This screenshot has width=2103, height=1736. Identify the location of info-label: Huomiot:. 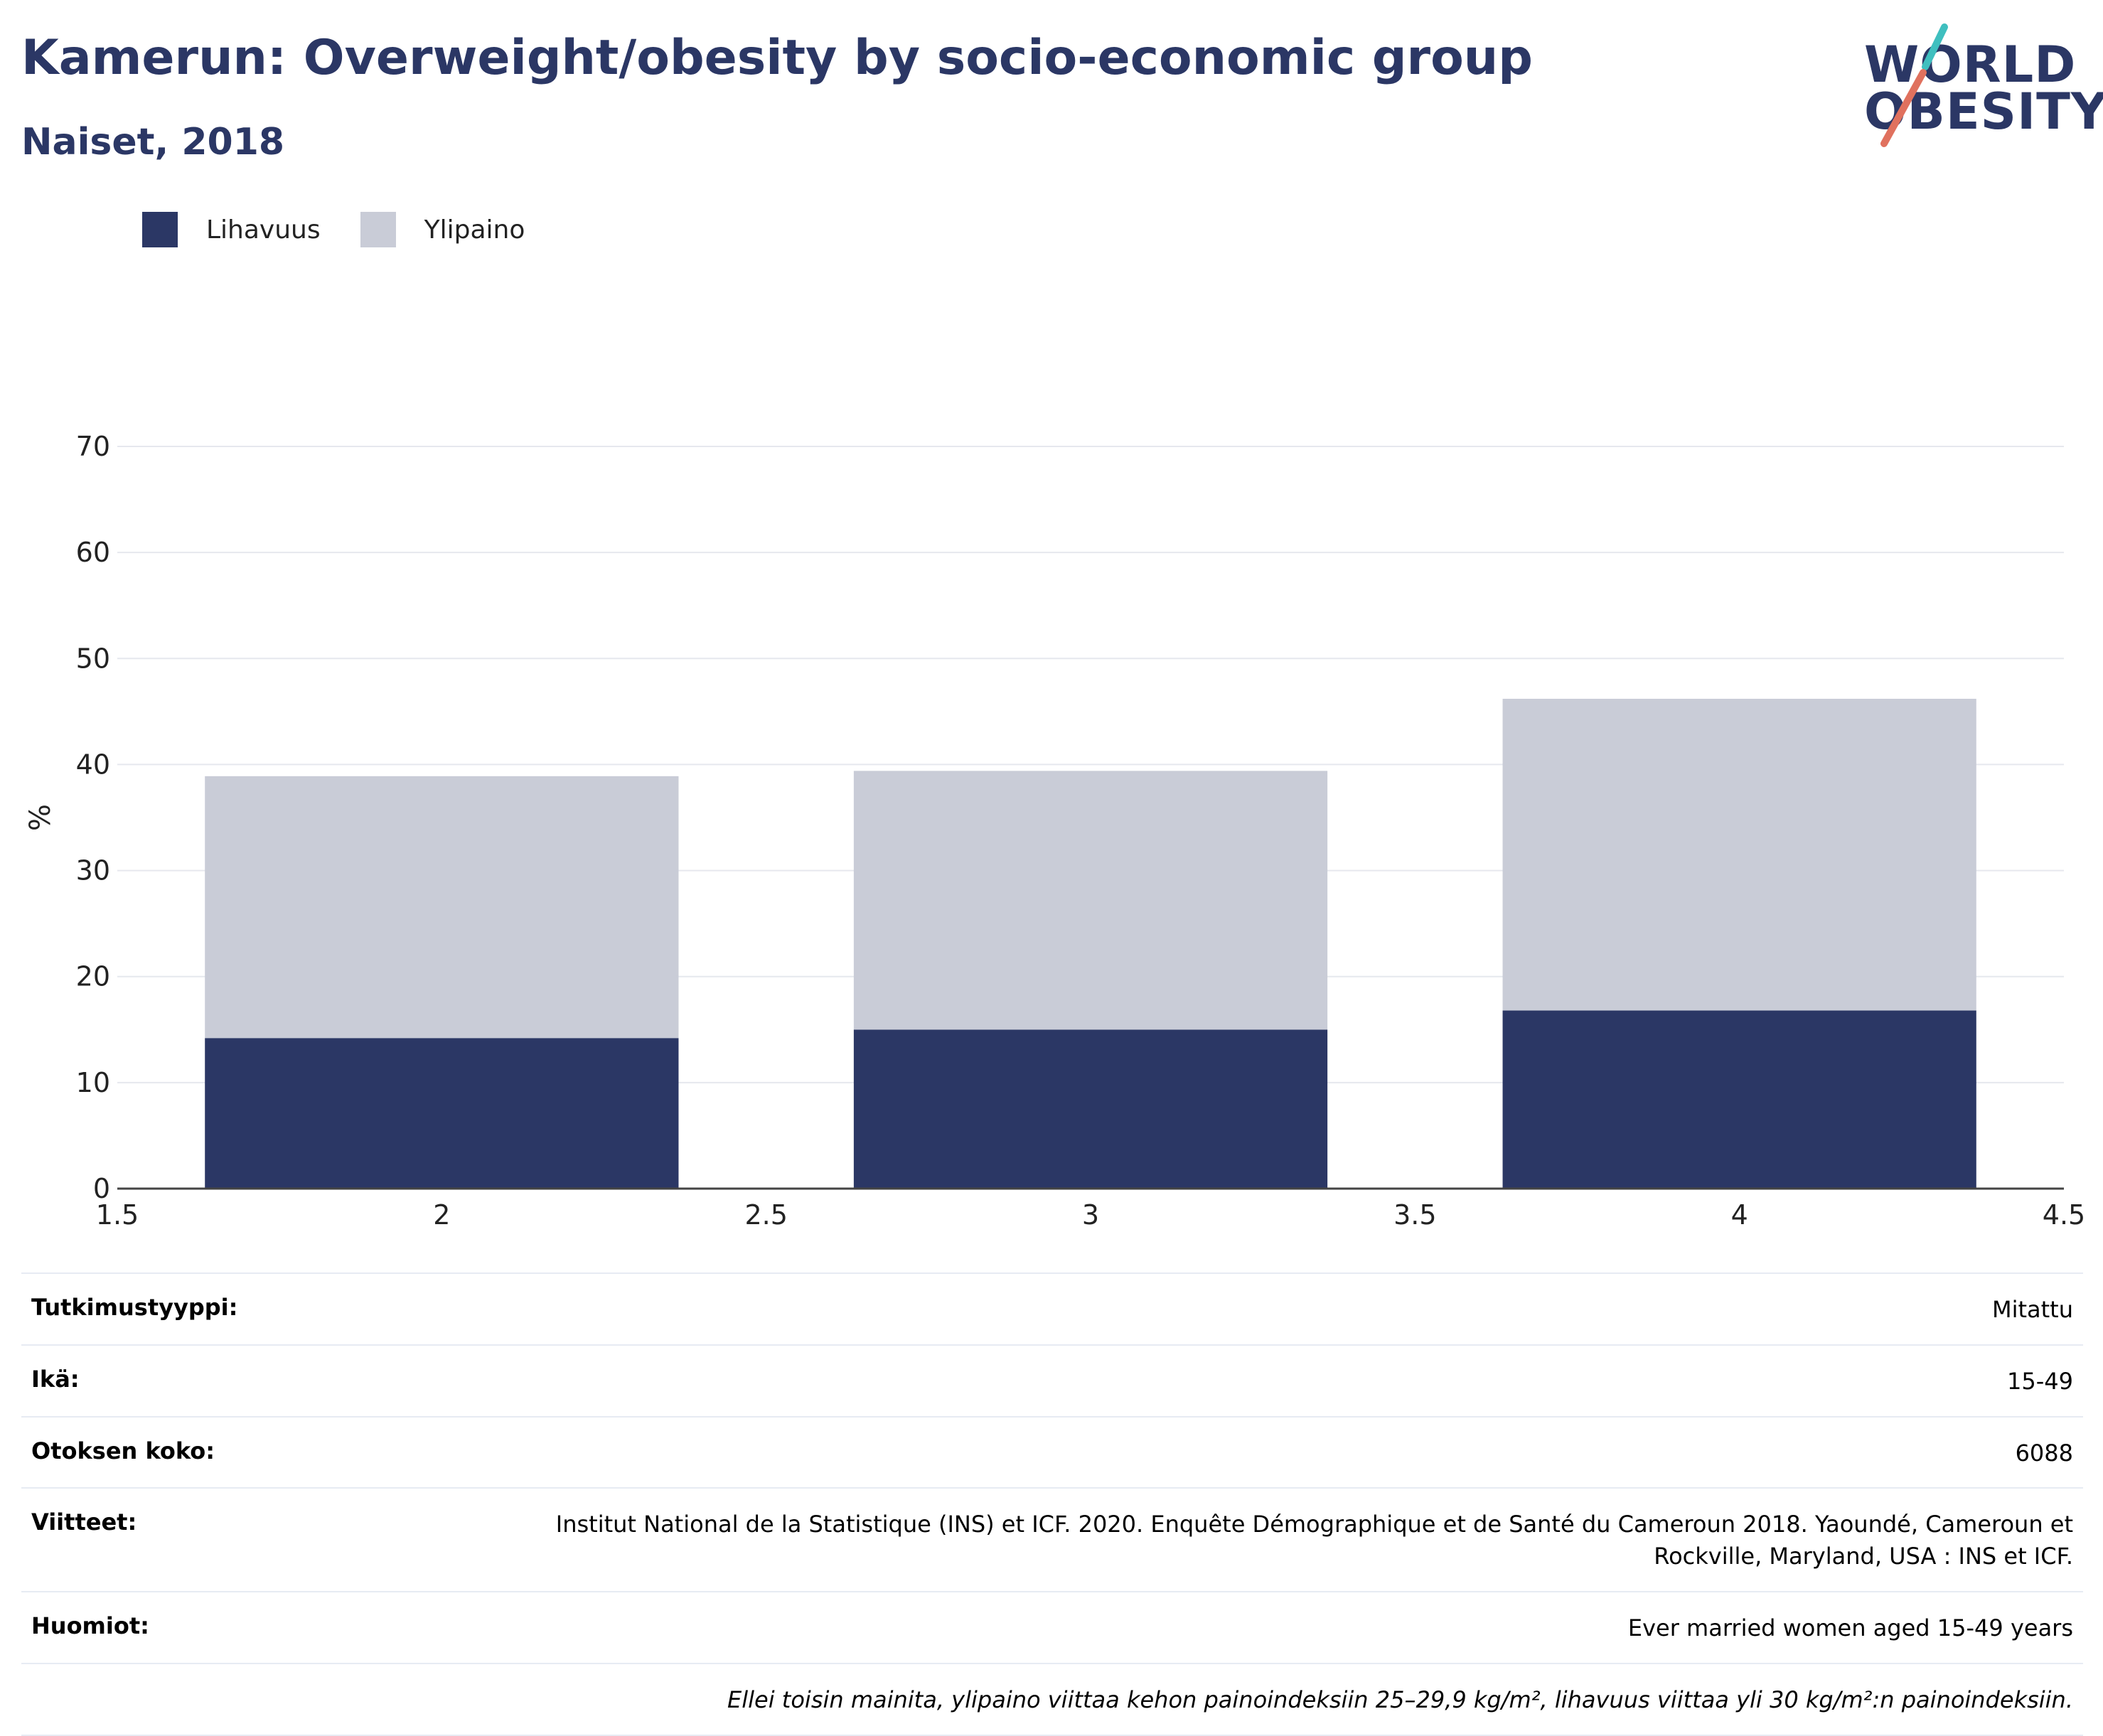
(90, 1625).